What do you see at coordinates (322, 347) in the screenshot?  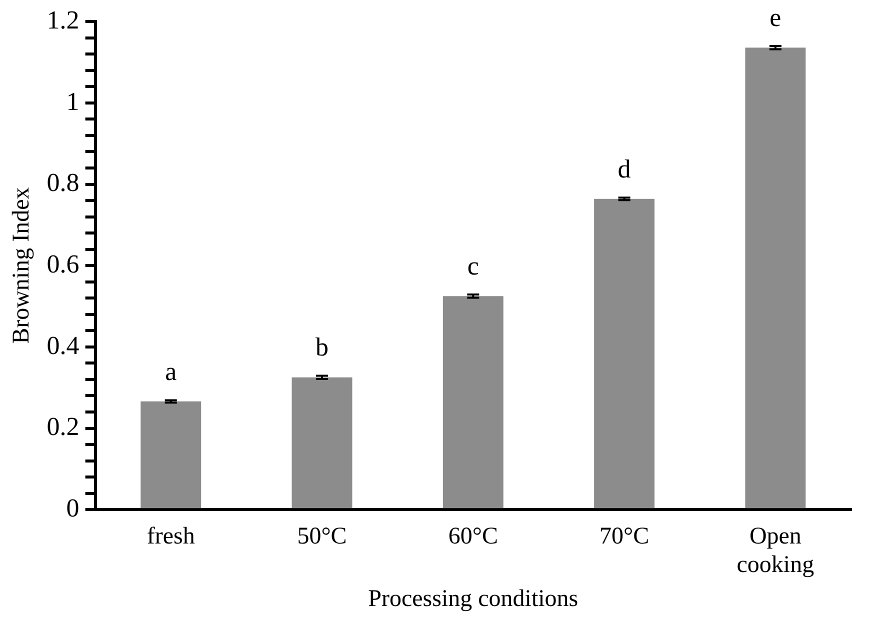 I see `annotation: b` at bounding box center [322, 347].